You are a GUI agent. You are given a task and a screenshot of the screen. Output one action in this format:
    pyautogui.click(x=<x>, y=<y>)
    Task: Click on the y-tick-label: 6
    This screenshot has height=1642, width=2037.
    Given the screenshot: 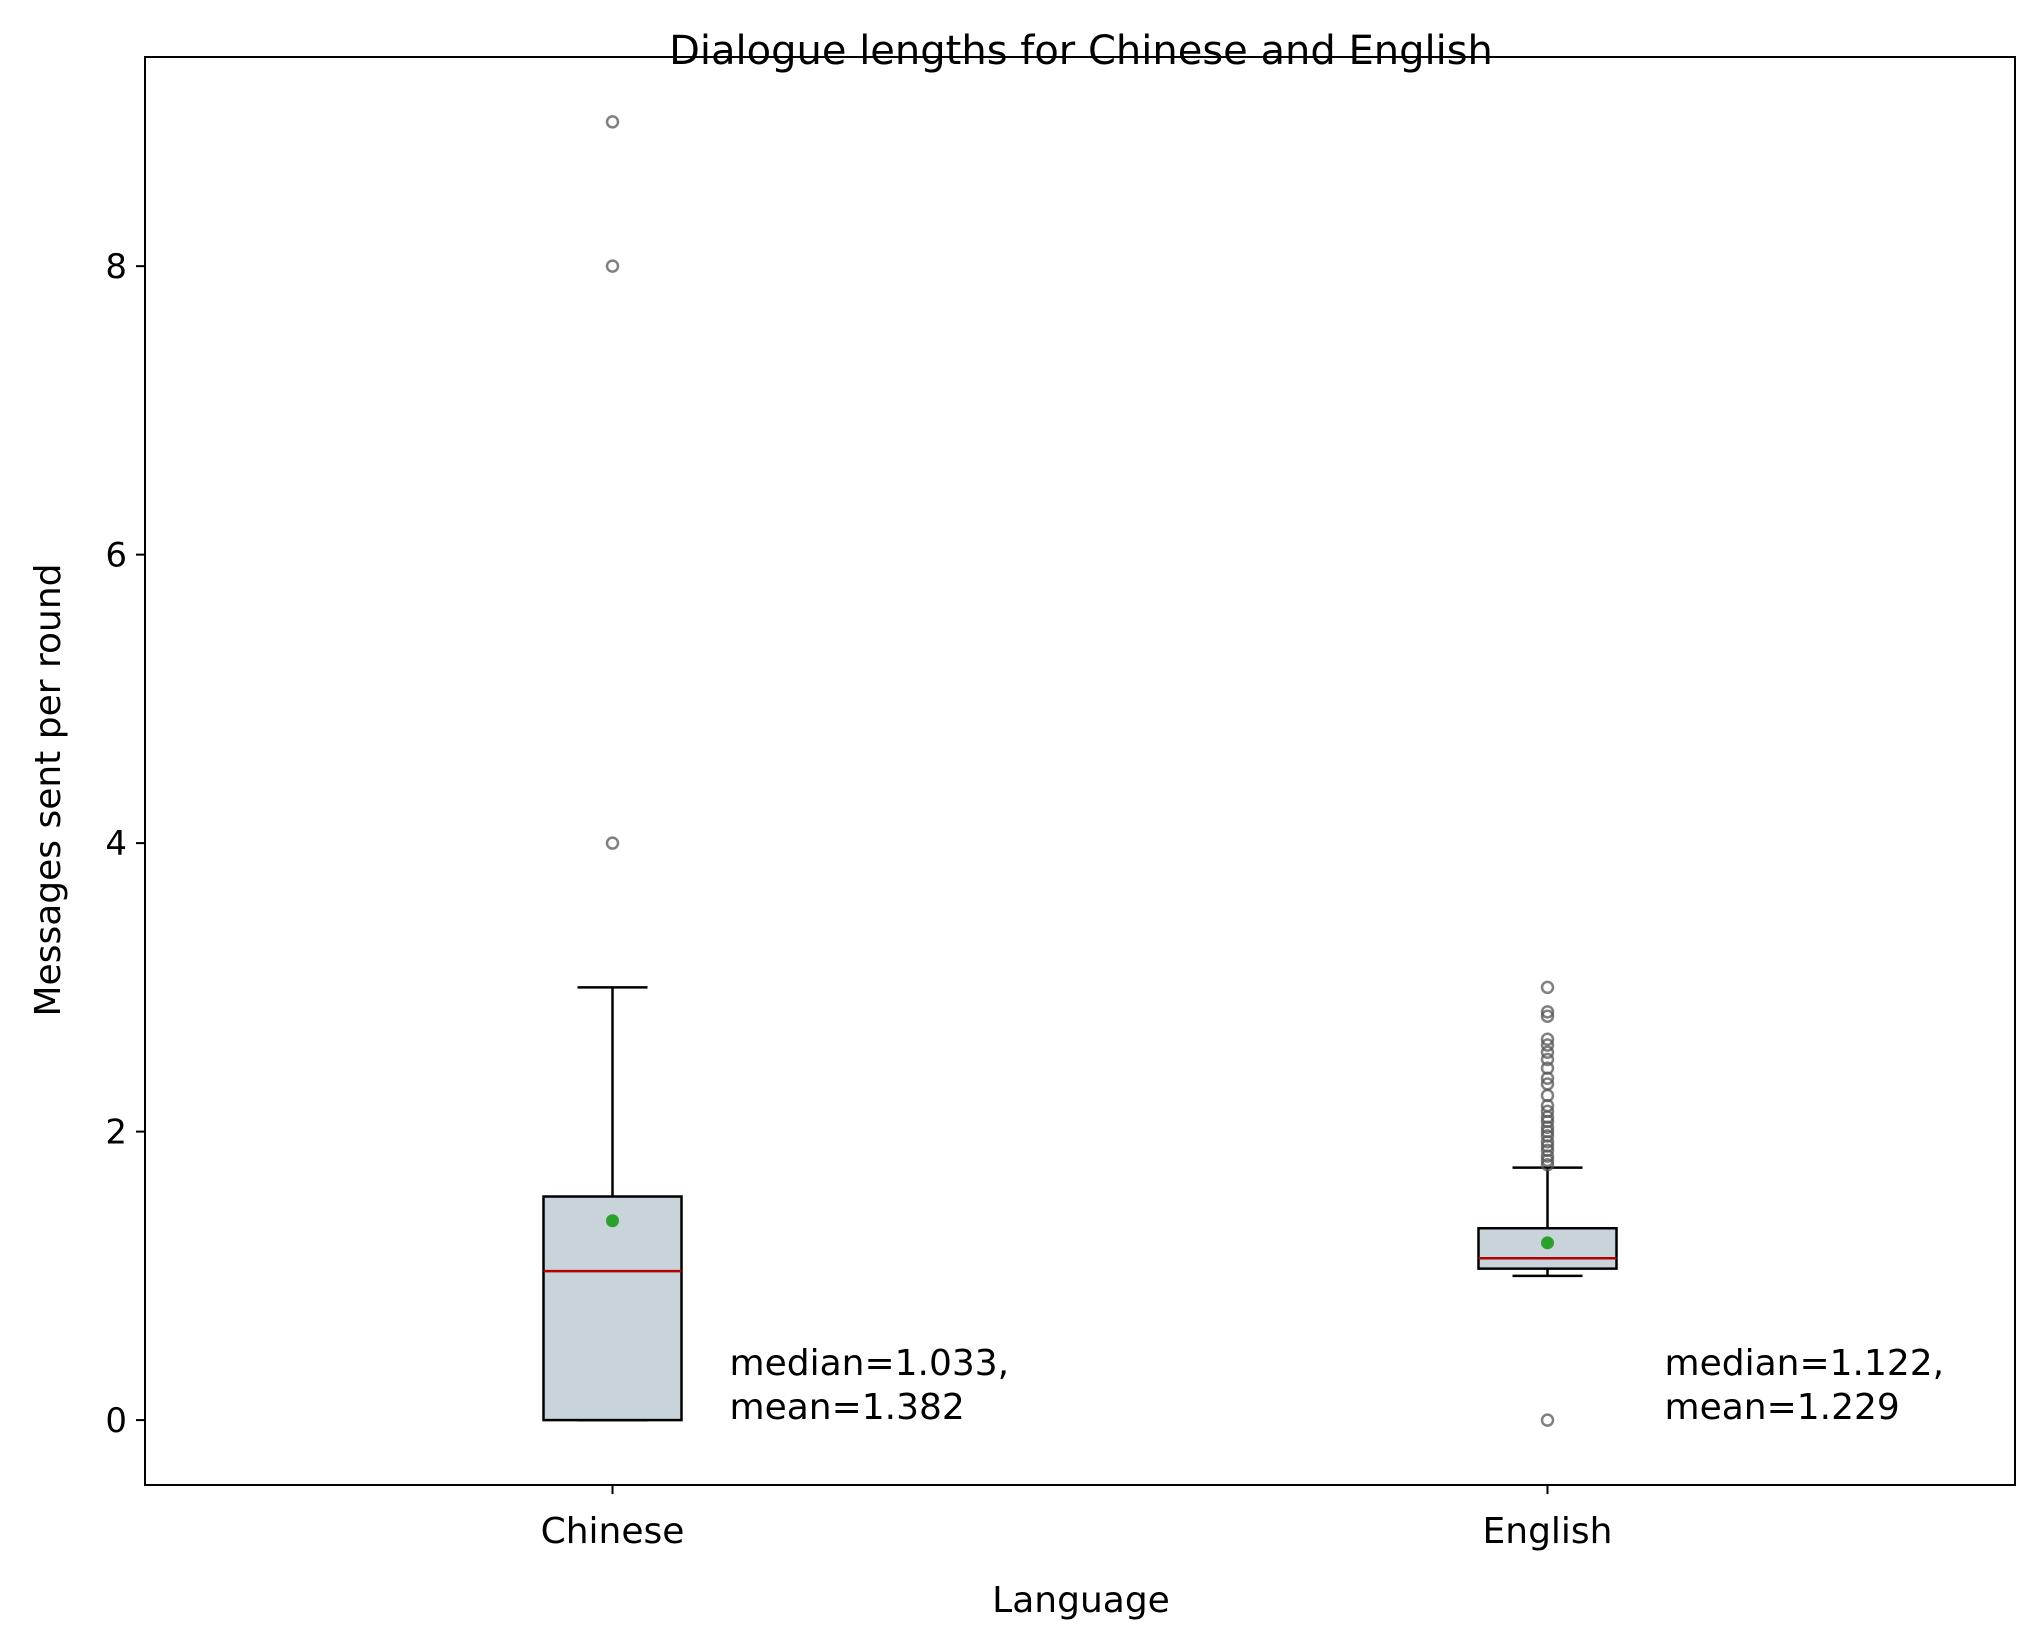 What is the action you would take?
    pyautogui.click(x=116, y=556)
    